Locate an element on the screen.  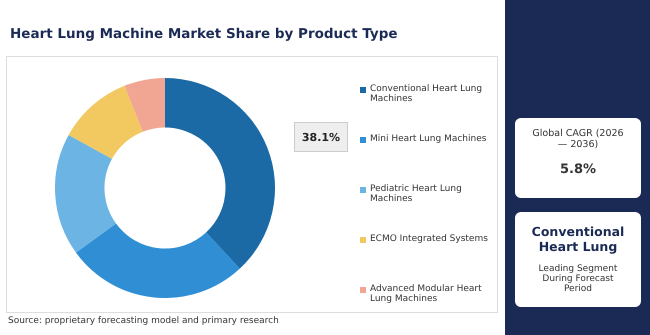
legend-label: ECMO Integrated Systems is located at coordinates (429, 239).